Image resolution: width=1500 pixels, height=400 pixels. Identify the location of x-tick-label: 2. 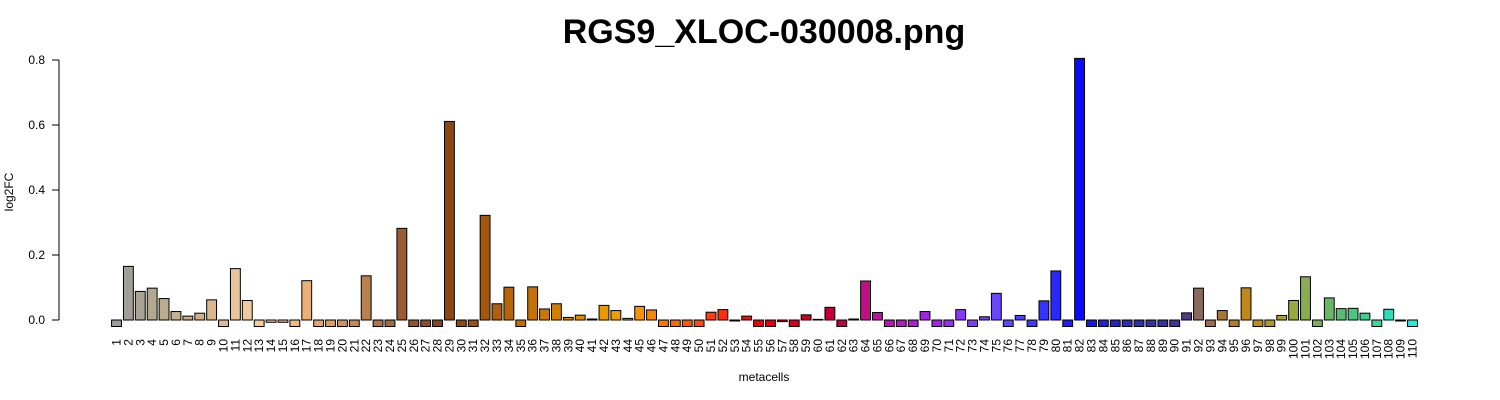
(128, 342).